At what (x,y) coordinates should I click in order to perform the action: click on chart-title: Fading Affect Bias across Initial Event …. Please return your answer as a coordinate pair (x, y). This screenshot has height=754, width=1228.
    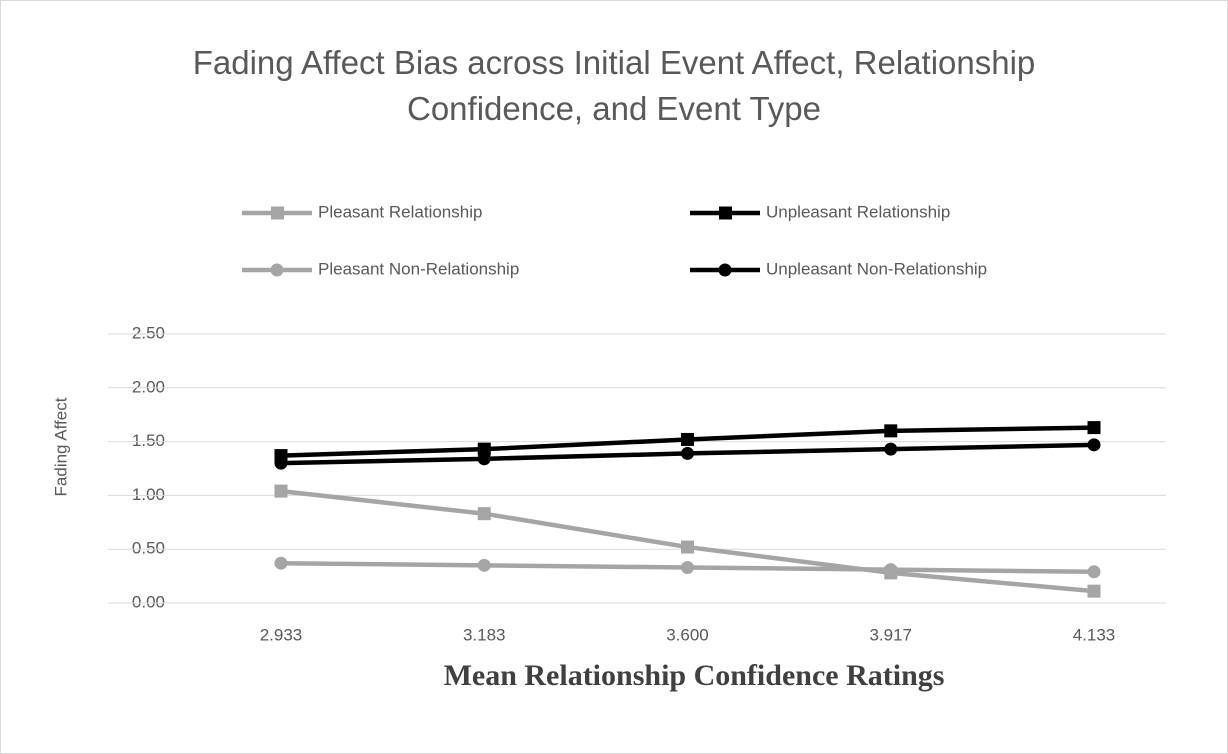
    Looking at the image, I should click on (614, 85).